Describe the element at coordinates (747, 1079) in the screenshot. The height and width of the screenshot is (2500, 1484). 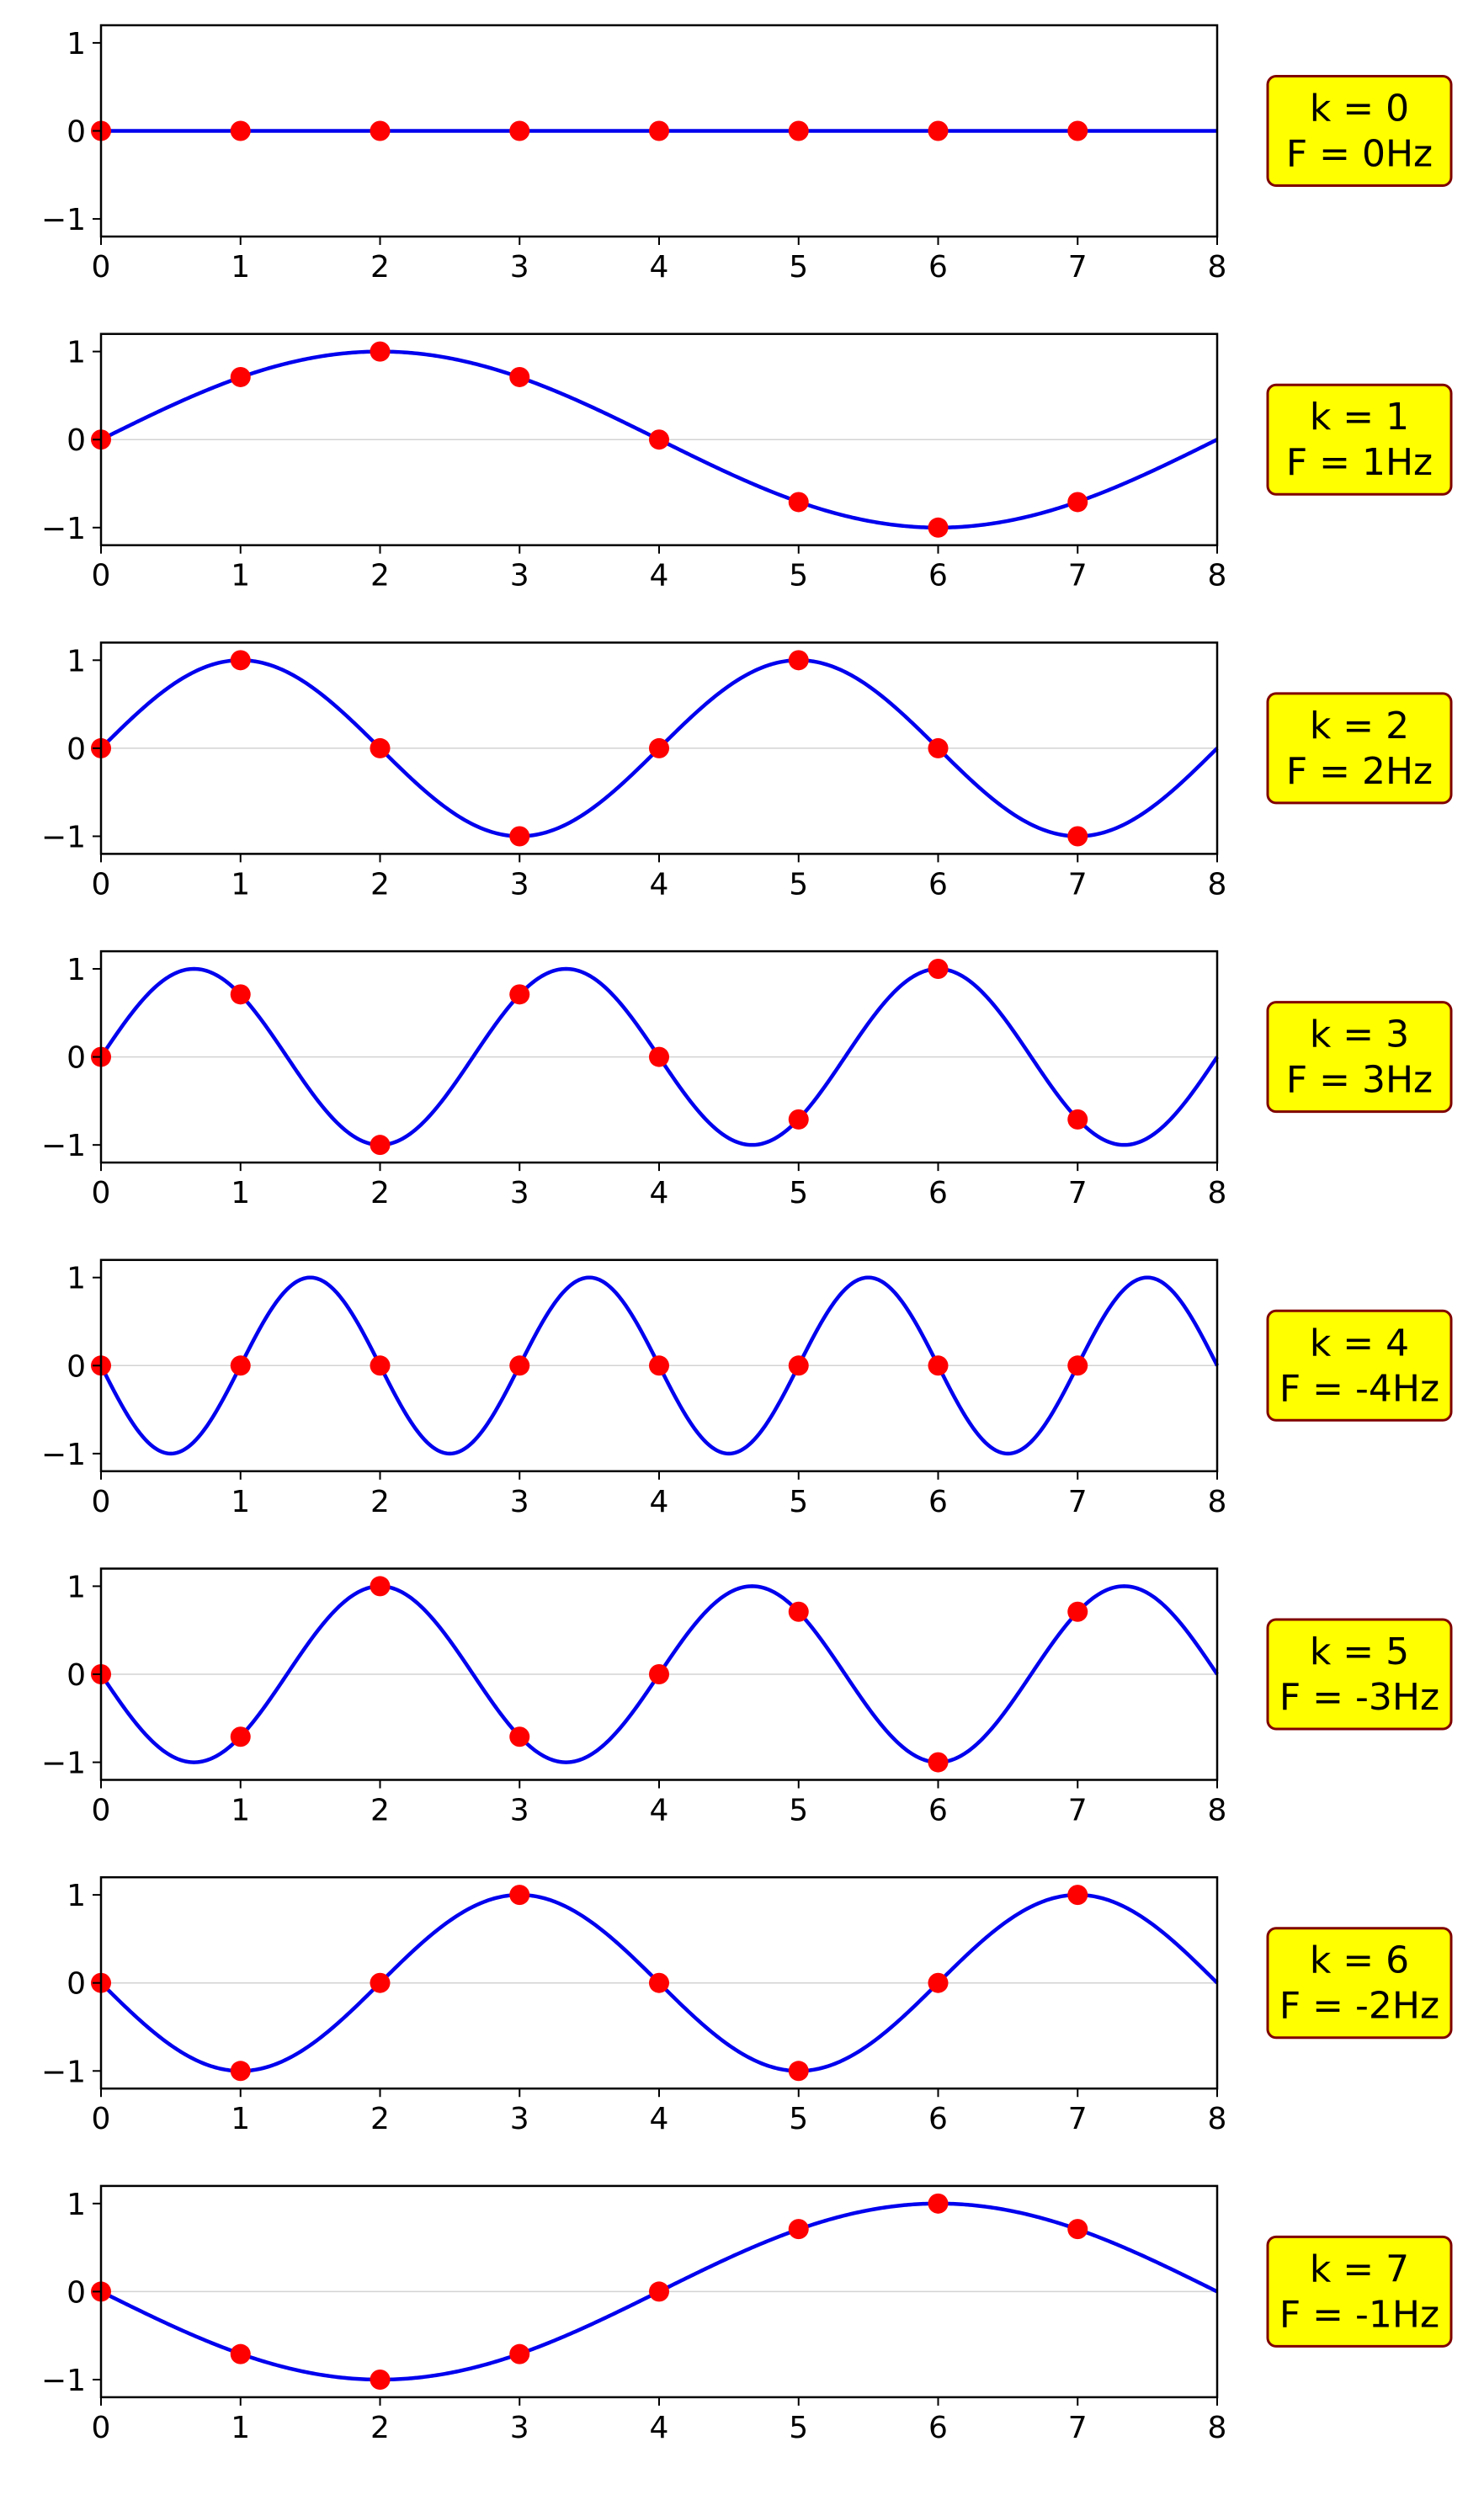
I see `subplot-3: 0 1 2 3 4 5 6 7 810−1k = 3F = 3Hz` at that location.